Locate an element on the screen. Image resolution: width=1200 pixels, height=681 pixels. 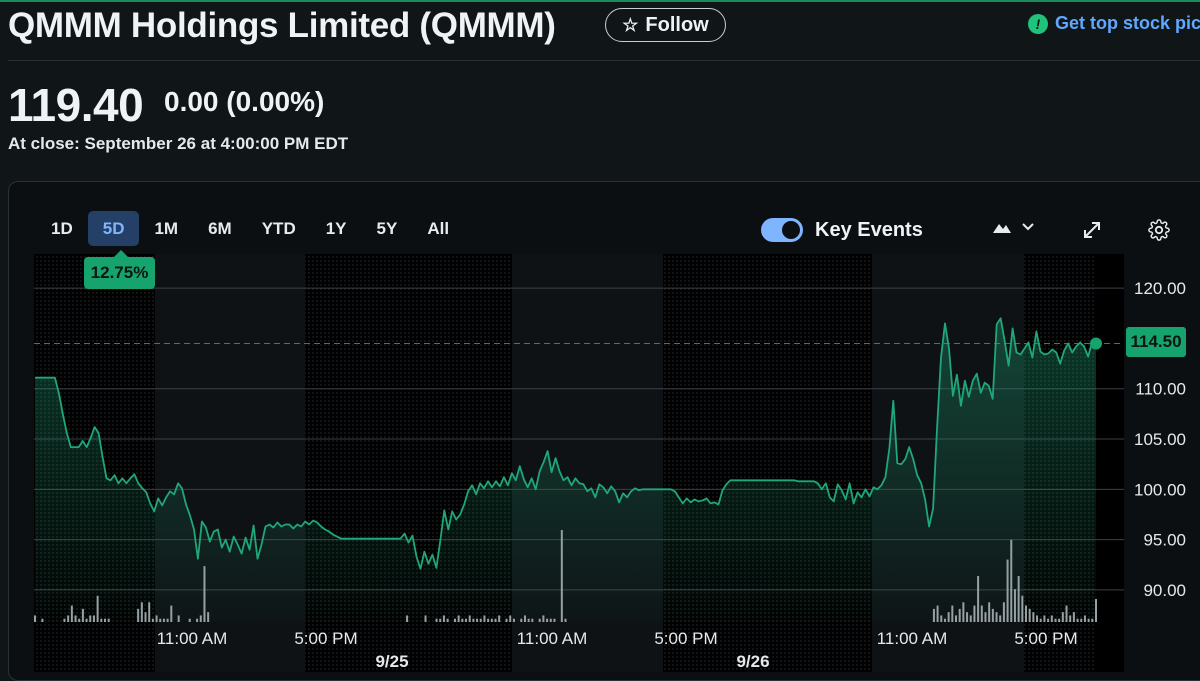
expand-icon is located at coordinates (1092, 230).